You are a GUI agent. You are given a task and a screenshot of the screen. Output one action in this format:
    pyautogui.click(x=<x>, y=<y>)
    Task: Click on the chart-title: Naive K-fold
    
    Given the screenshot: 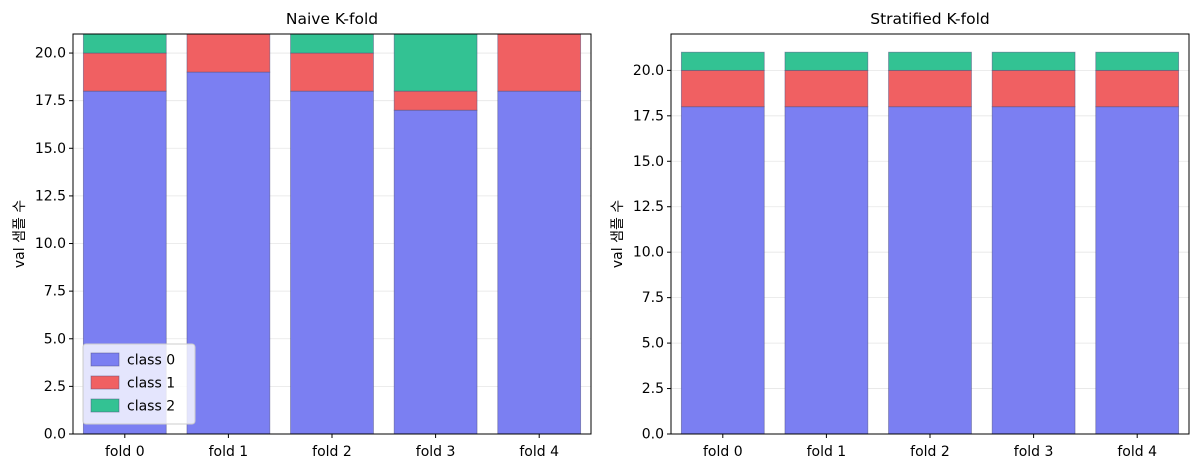 What is the action you would take?
    pyautogui.click(x=332, y=19)
    